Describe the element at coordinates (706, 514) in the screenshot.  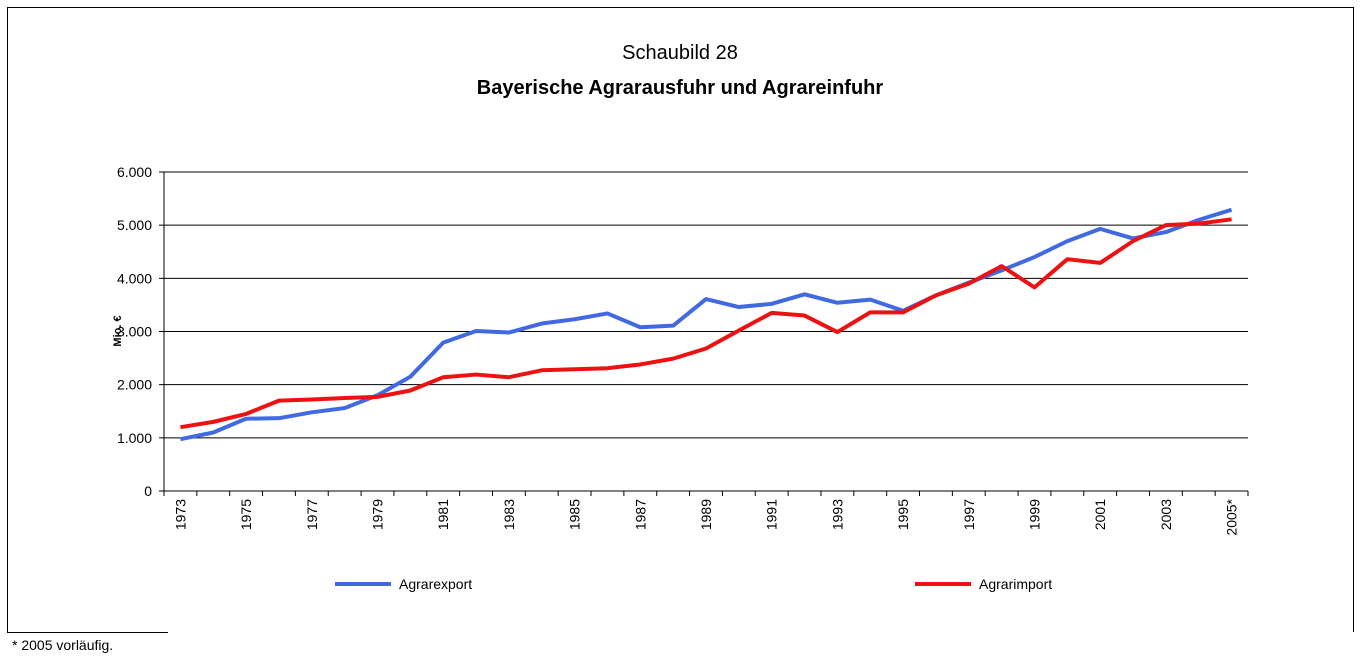
I see `x-tick-label: 1989` at that location.